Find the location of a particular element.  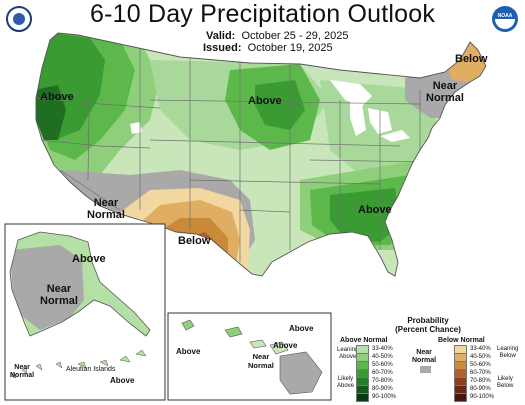

legend-above-percent-label: 80-90% is located at coordinates (382, 389).